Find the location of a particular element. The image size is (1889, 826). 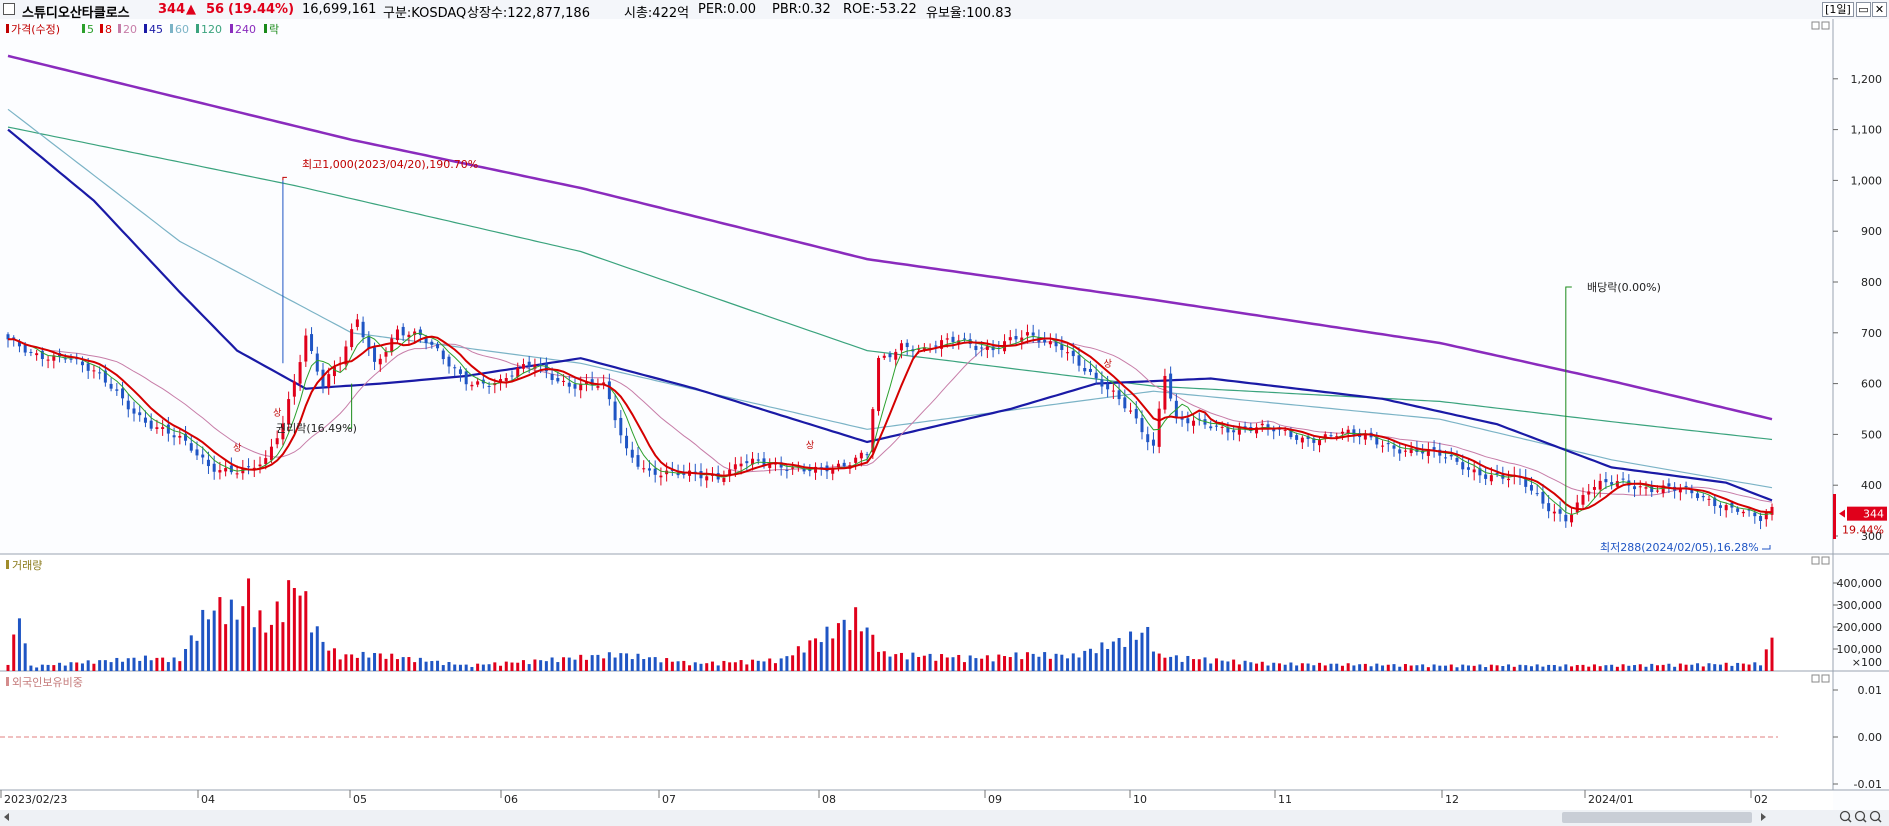

zoom-out-icon is located at coordinates (1845, 816).